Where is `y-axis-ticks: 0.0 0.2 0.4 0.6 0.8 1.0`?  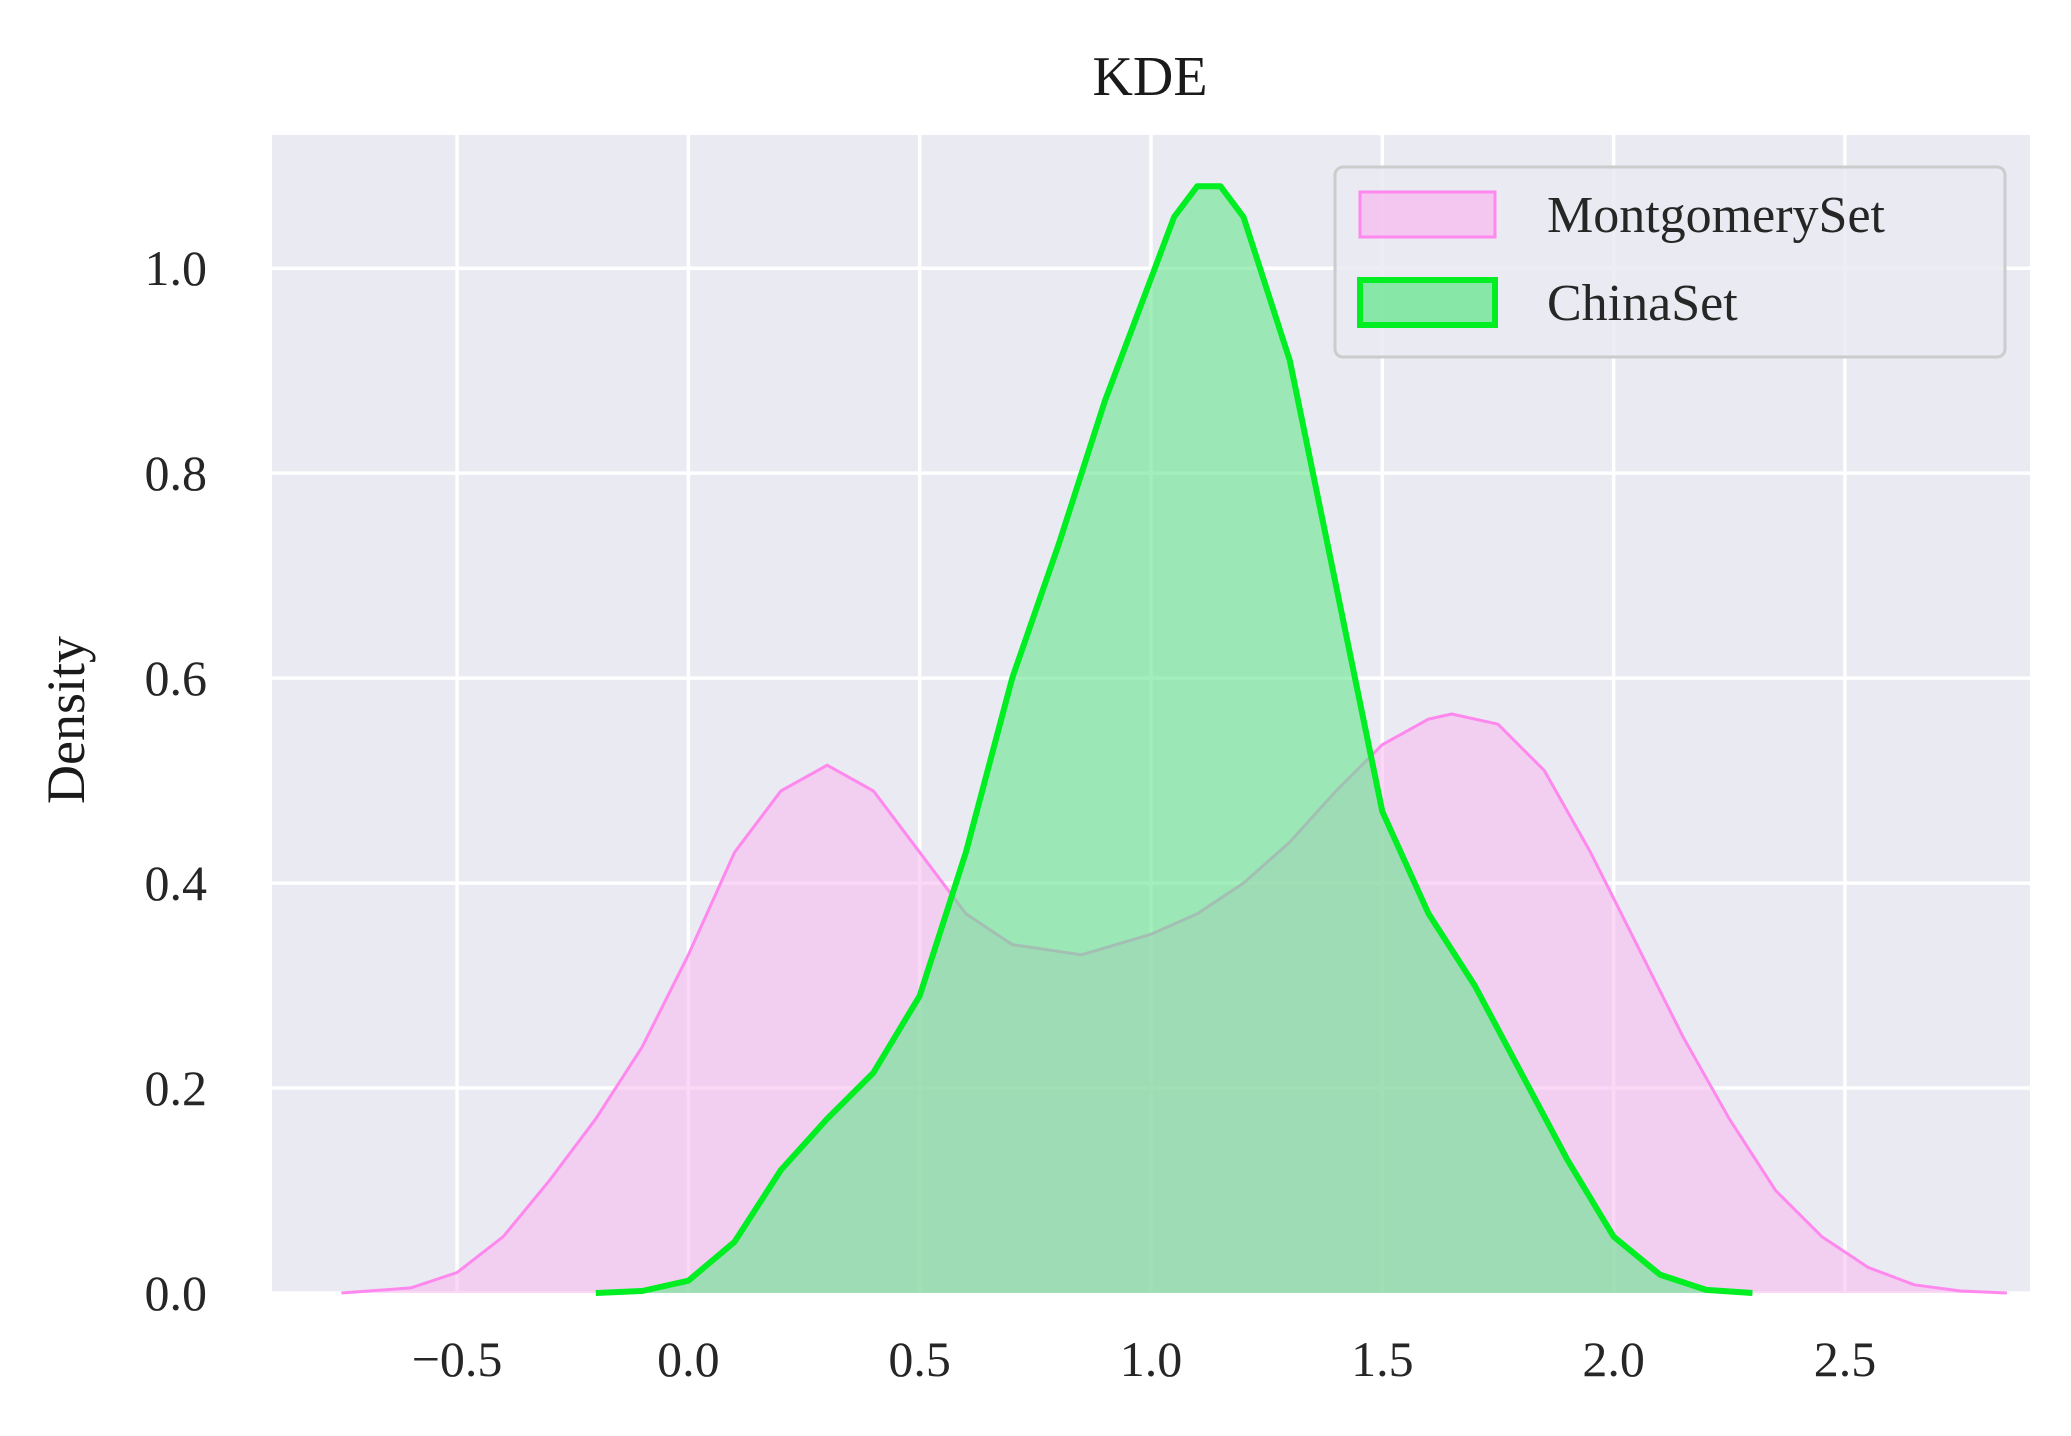 y-axis-ticks: 0.0 0.2 0.4 0.6 0.8 1.0 is located at coordinates (176, 780).